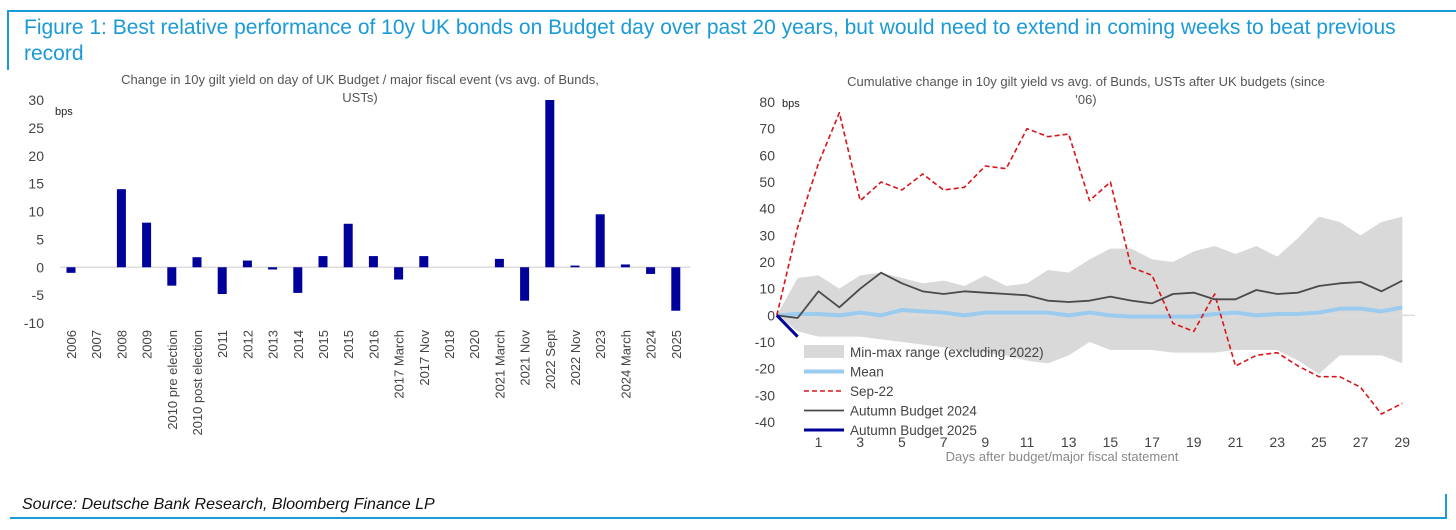  What do you see at coordinates (1361, 442) in the screenshot?
I see `x-tick-label: 27` at bounding box center [1361, 442].